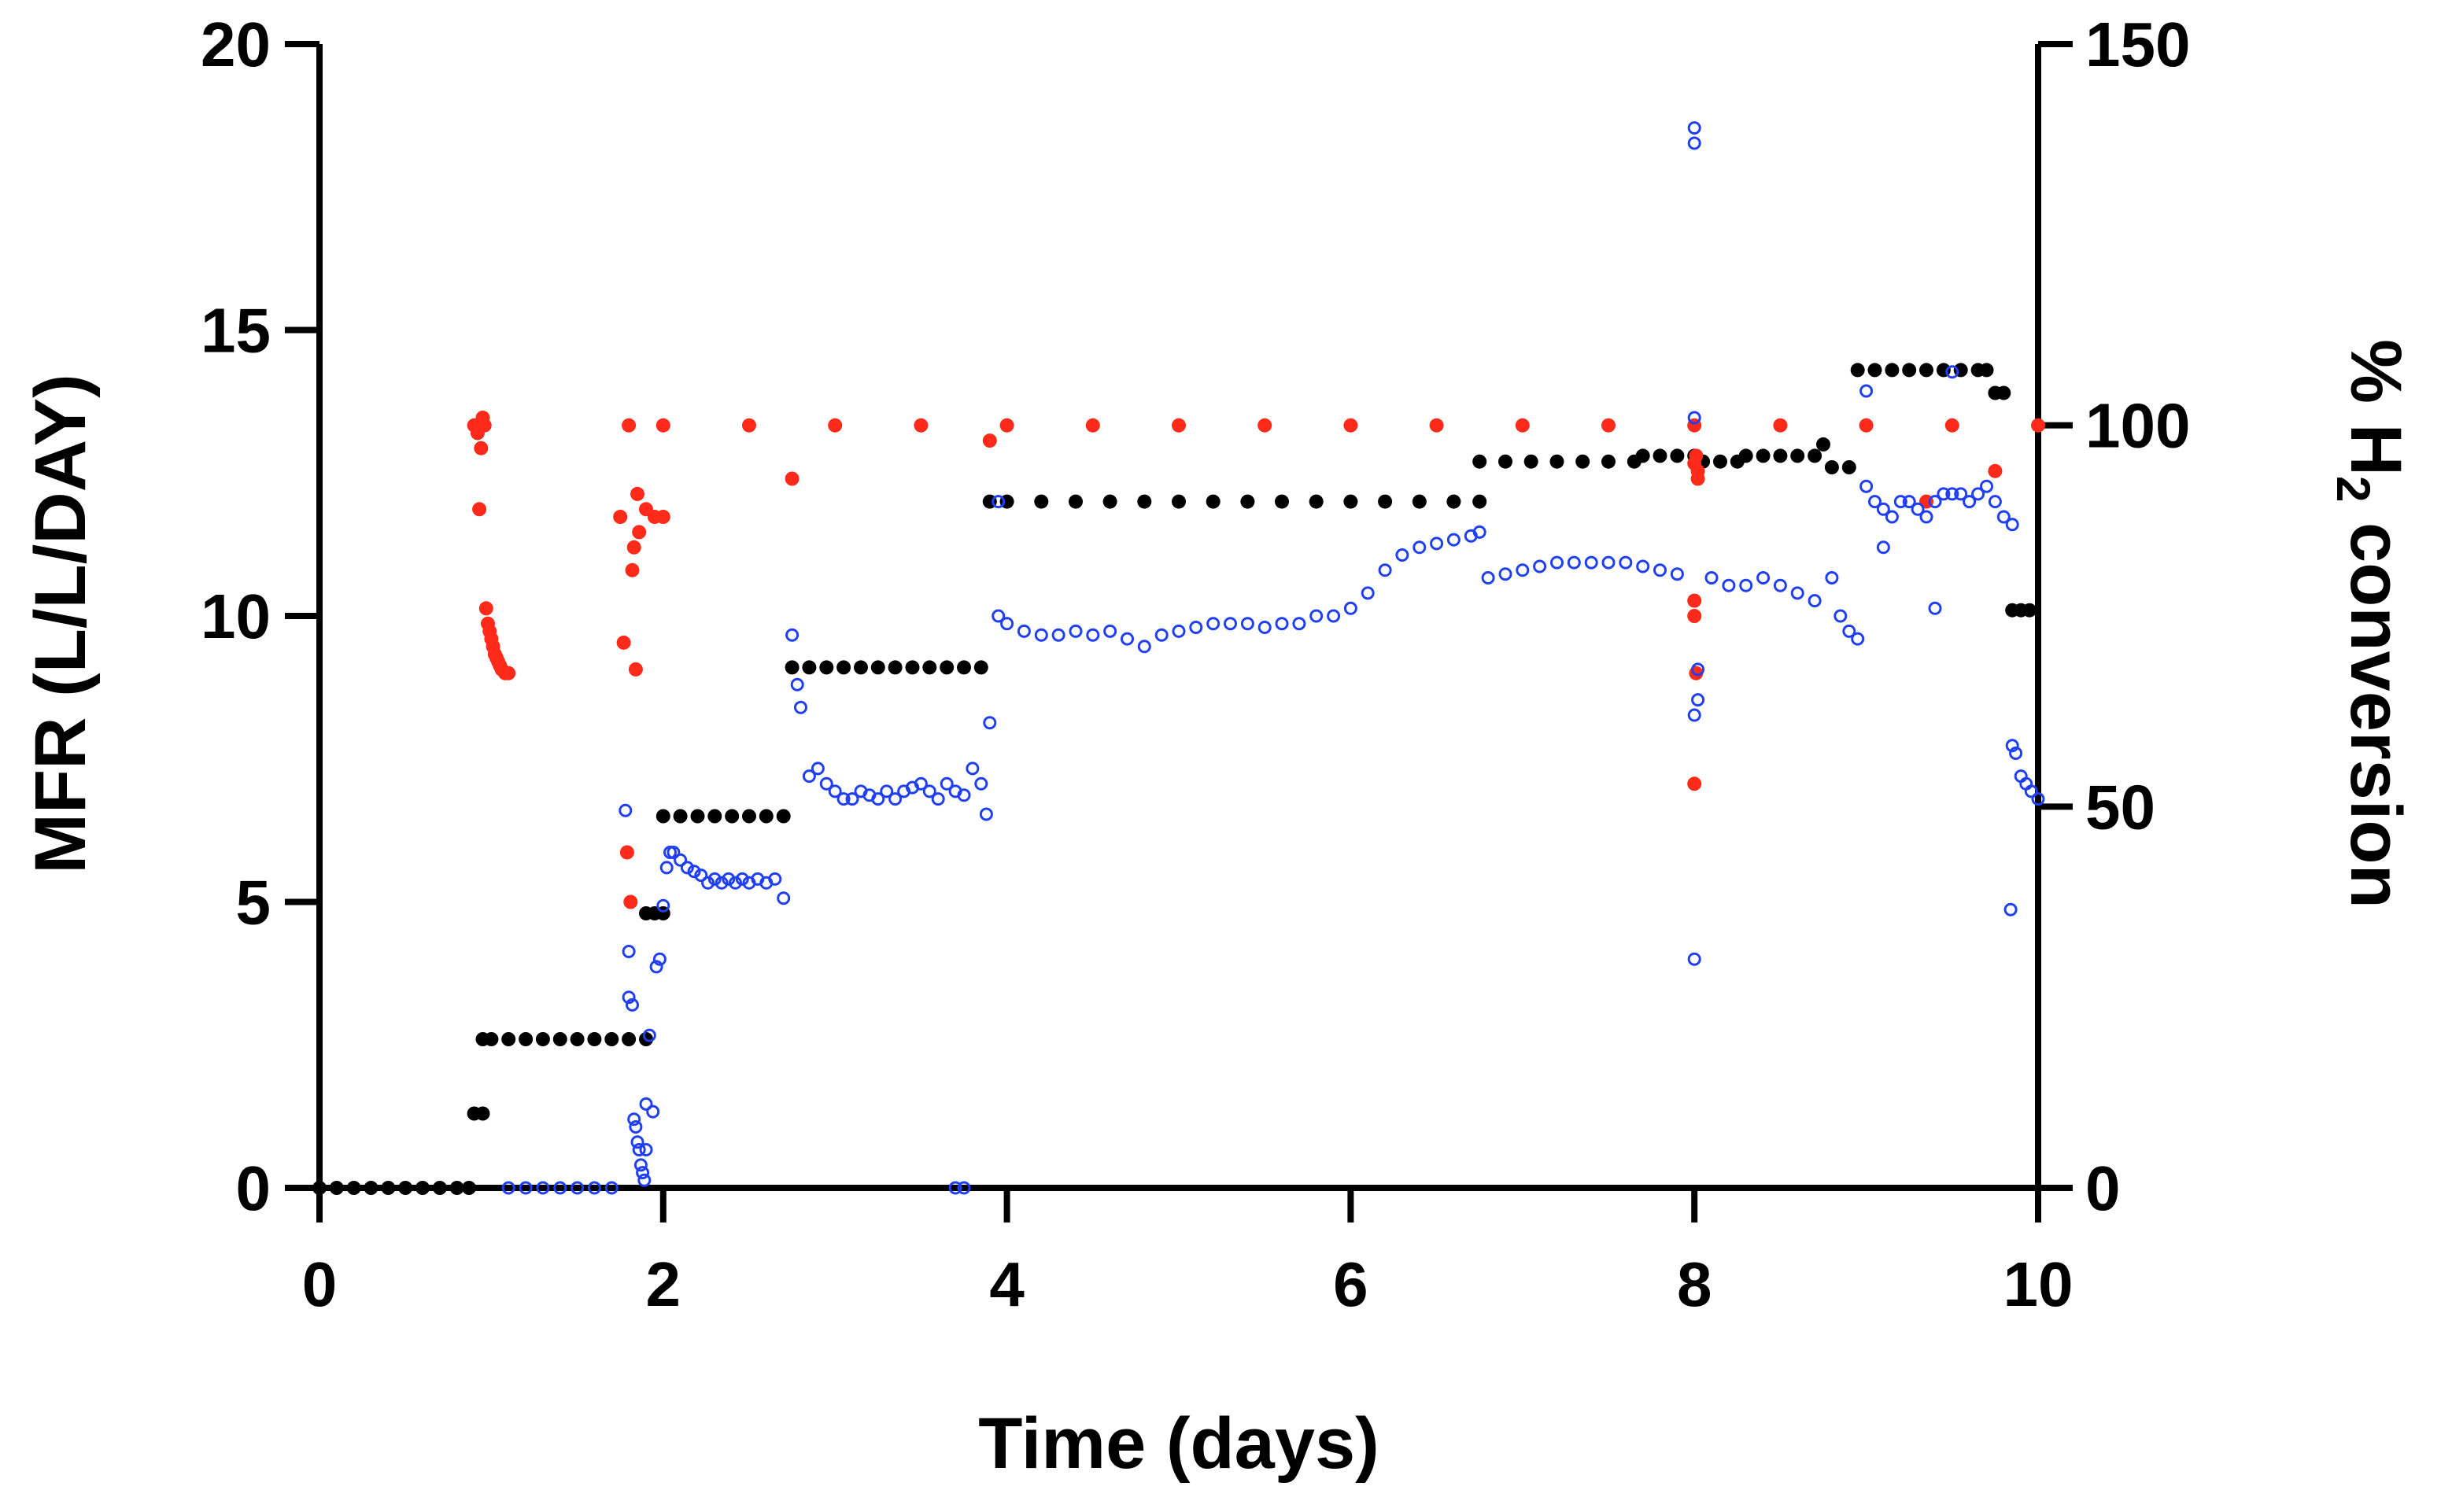 The height and width of the screenshot is (1512, 2441). I want to click on x-tick-label: 10, so click(2038, 1284).